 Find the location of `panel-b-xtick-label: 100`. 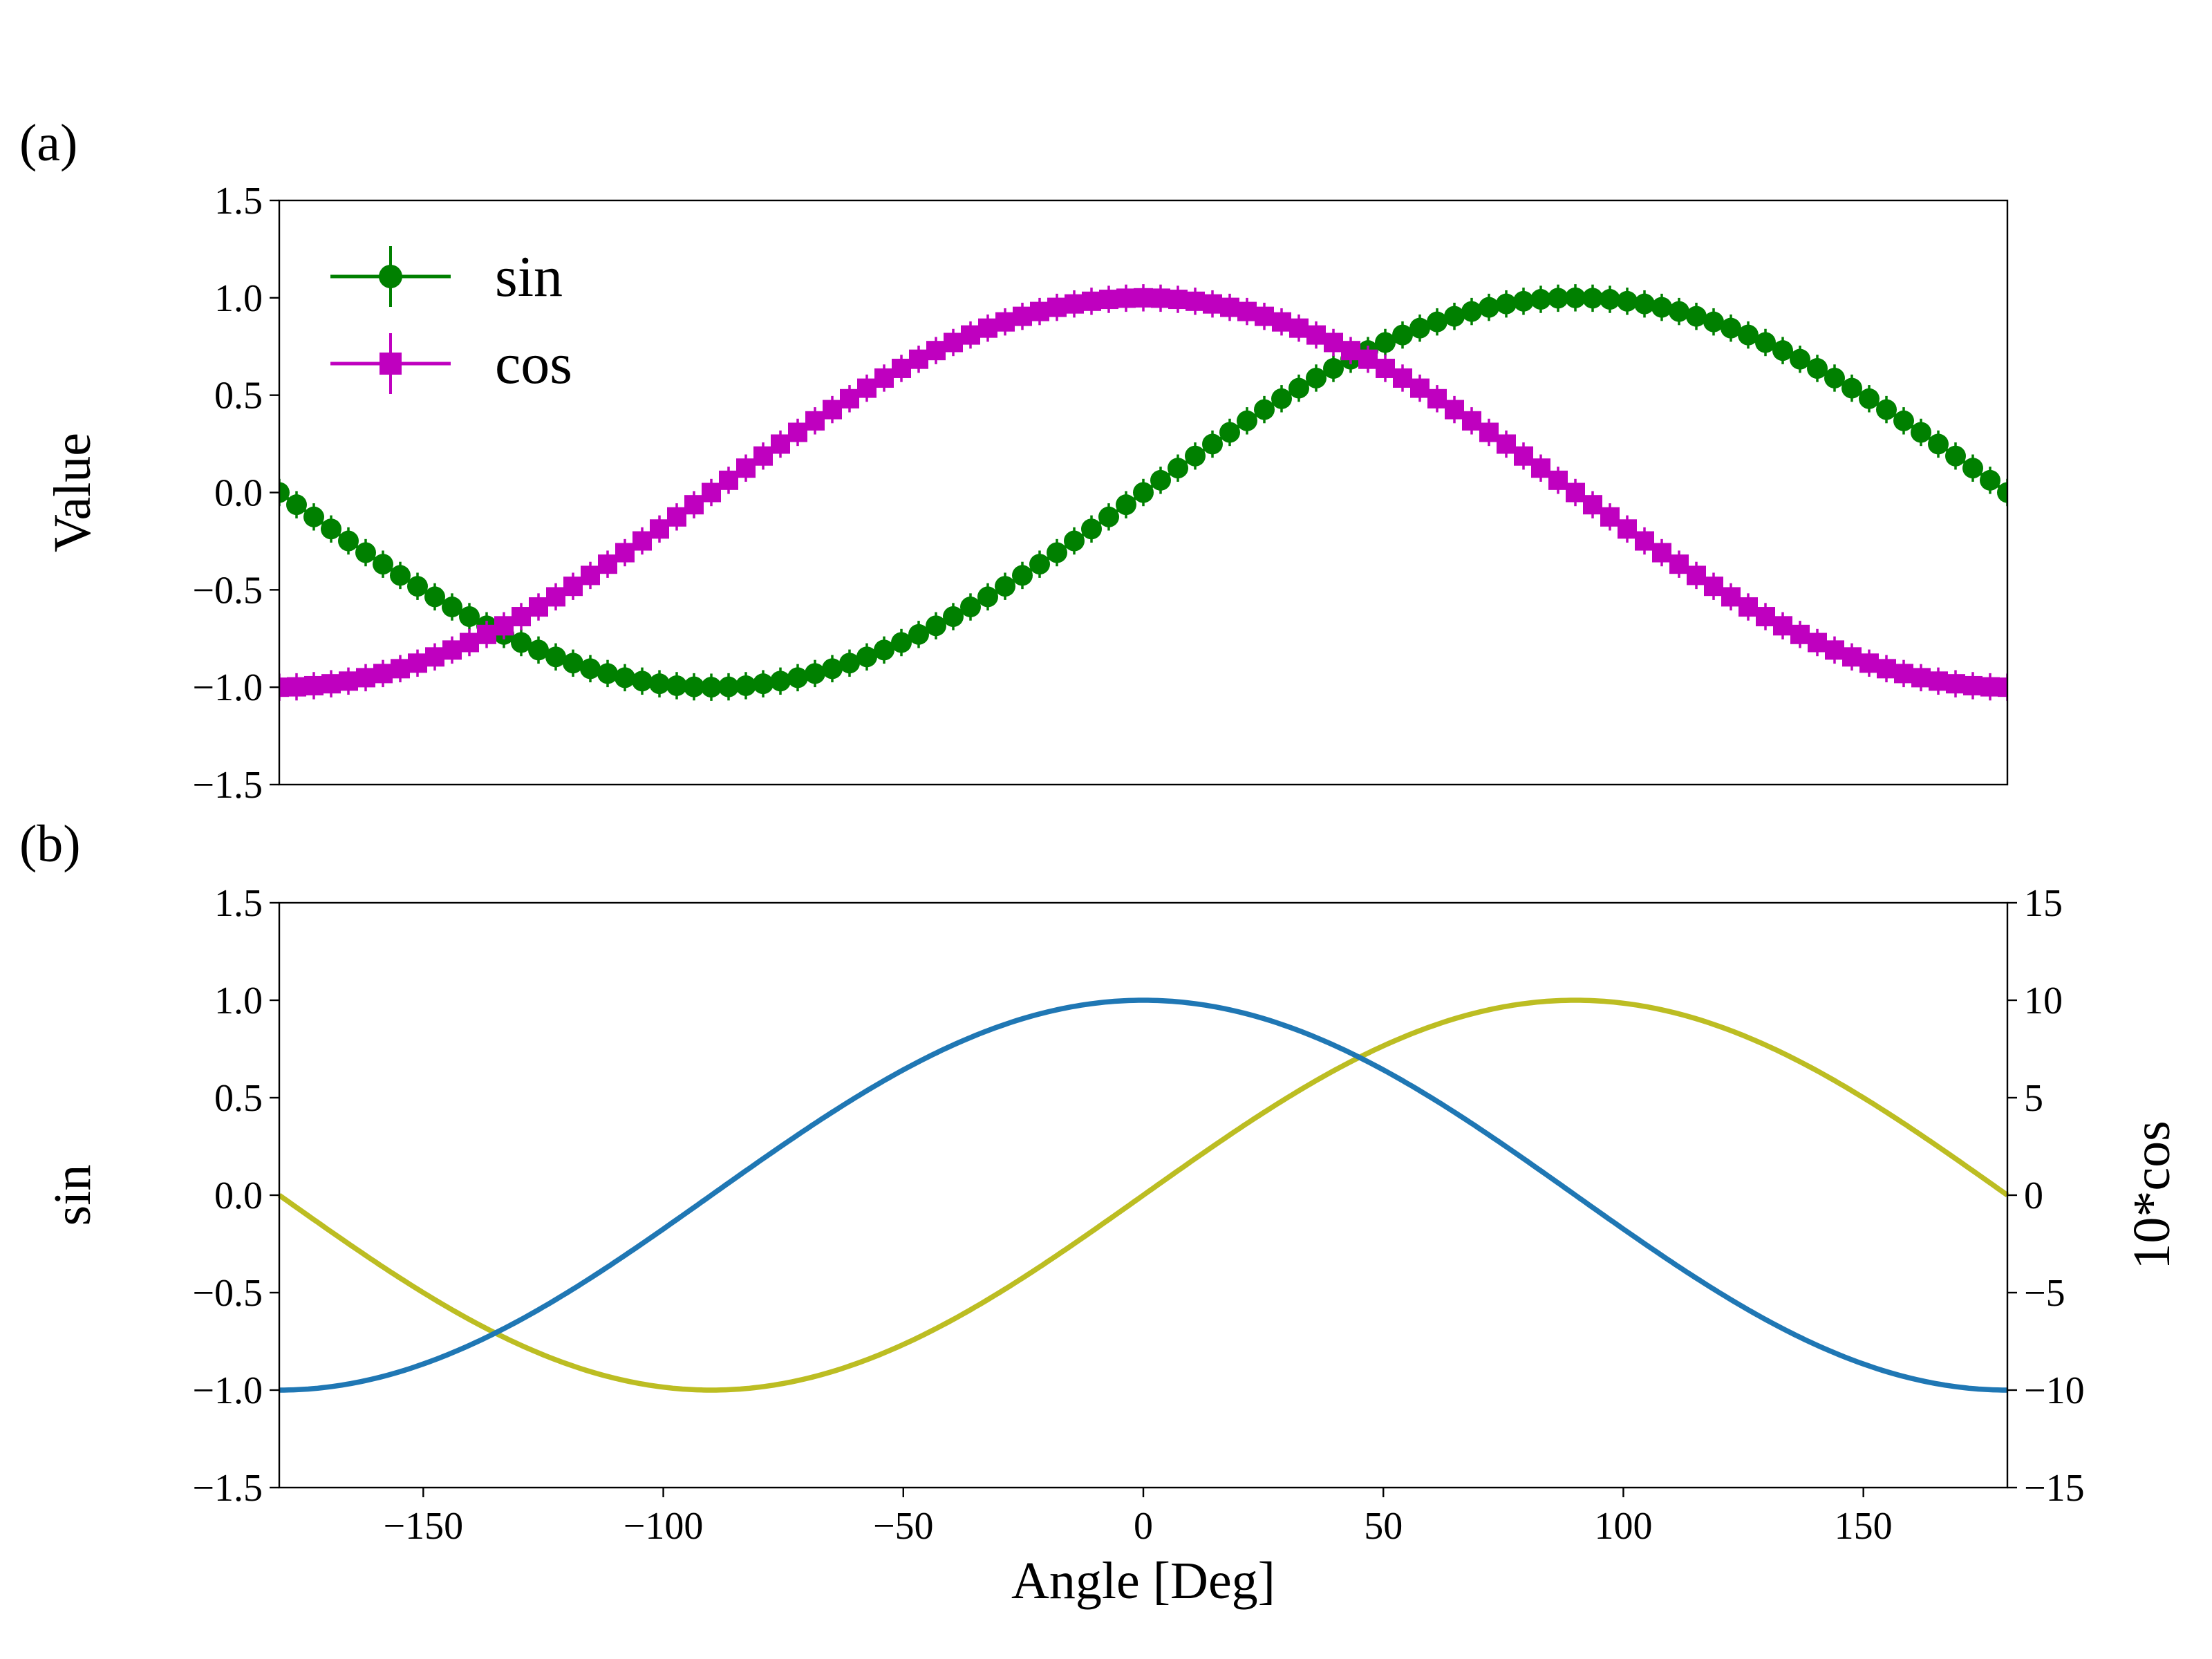

panel-b-xtick-label: 100 is located at coordinates (1623, 1526).